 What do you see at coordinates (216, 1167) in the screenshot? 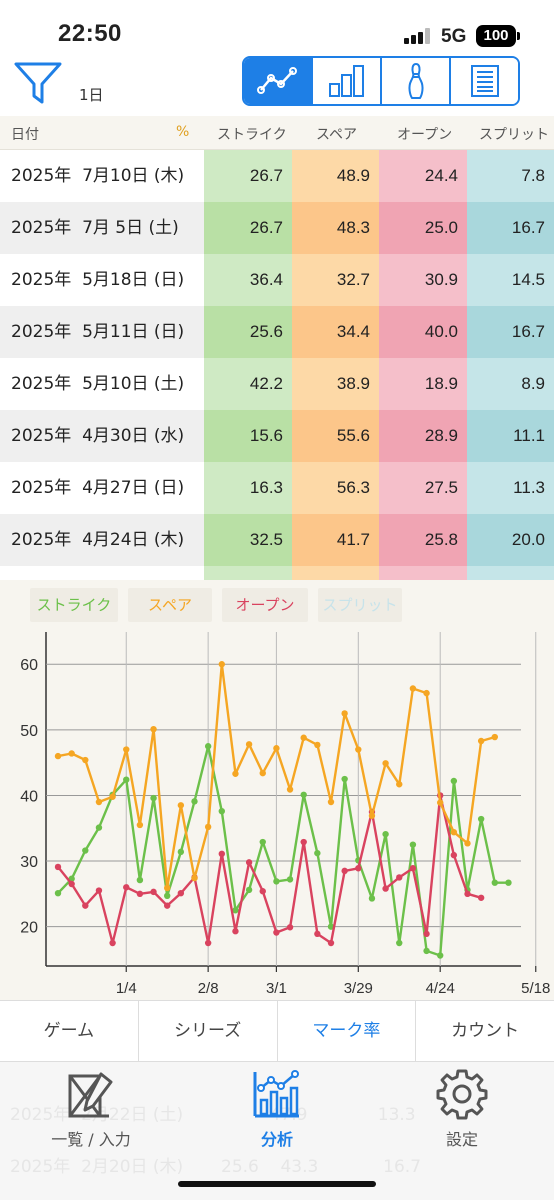
I see `ghost-row-text: 2025年 2月20日 (木) 25.6 43.3 16.7` at bounding box center [216, 1167].